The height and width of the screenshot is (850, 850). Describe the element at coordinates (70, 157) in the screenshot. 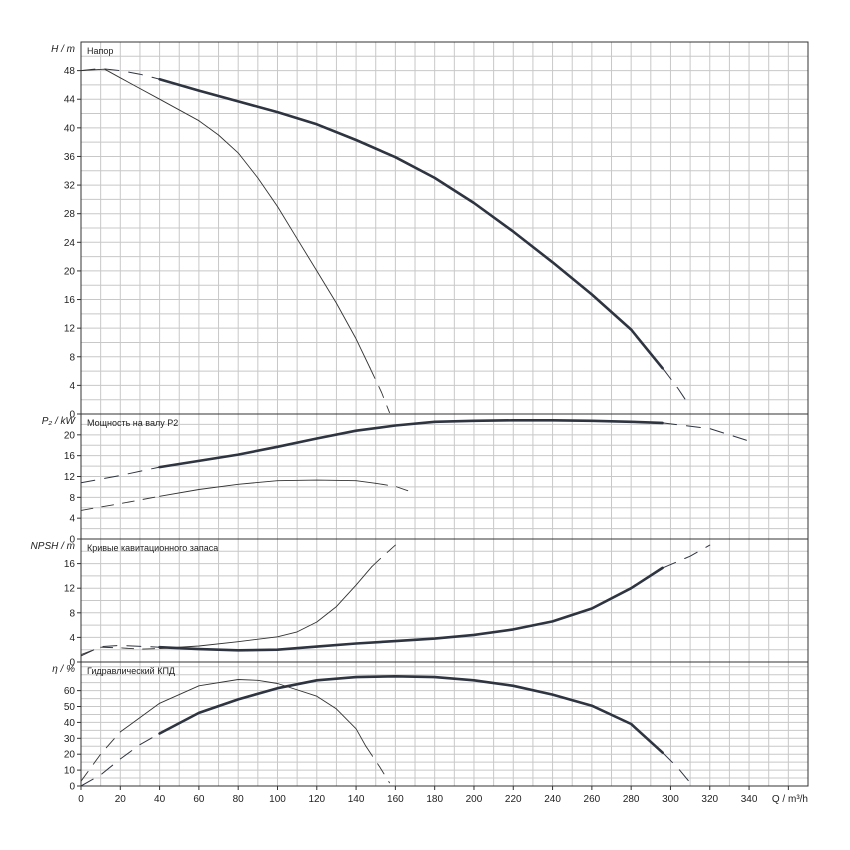

I see `y-tick-label: 36` at that location.